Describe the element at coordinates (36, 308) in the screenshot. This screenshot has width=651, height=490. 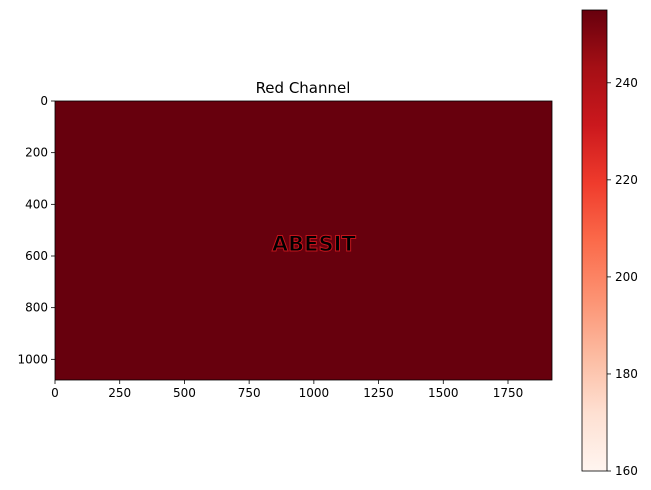
I see `y-tick-label: 800` at that location.